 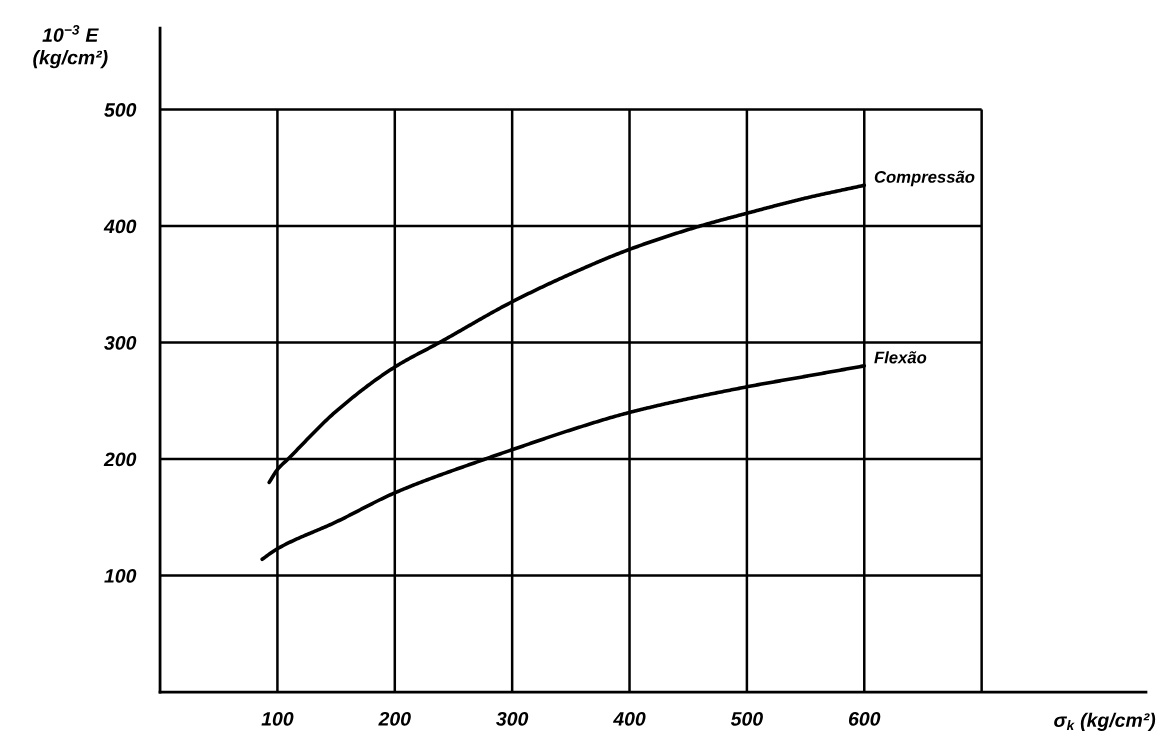 What do you see at coordinates (746, 718) in the screenshot?
I see `x-tick-label: 500` at bounding box center [746, 718].